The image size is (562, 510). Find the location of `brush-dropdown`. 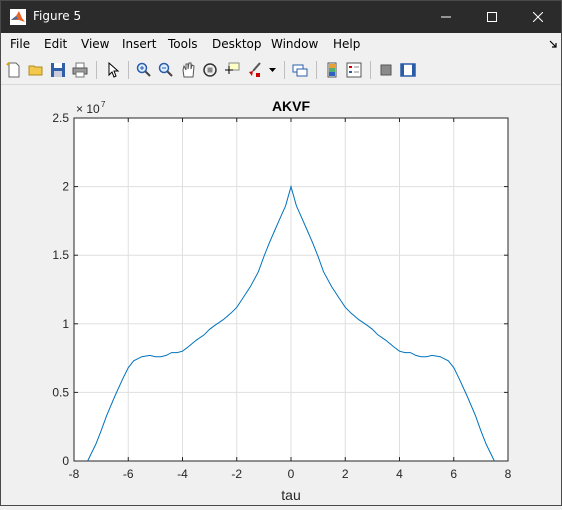

brush-dropdown is located at coordinates (272, 70).